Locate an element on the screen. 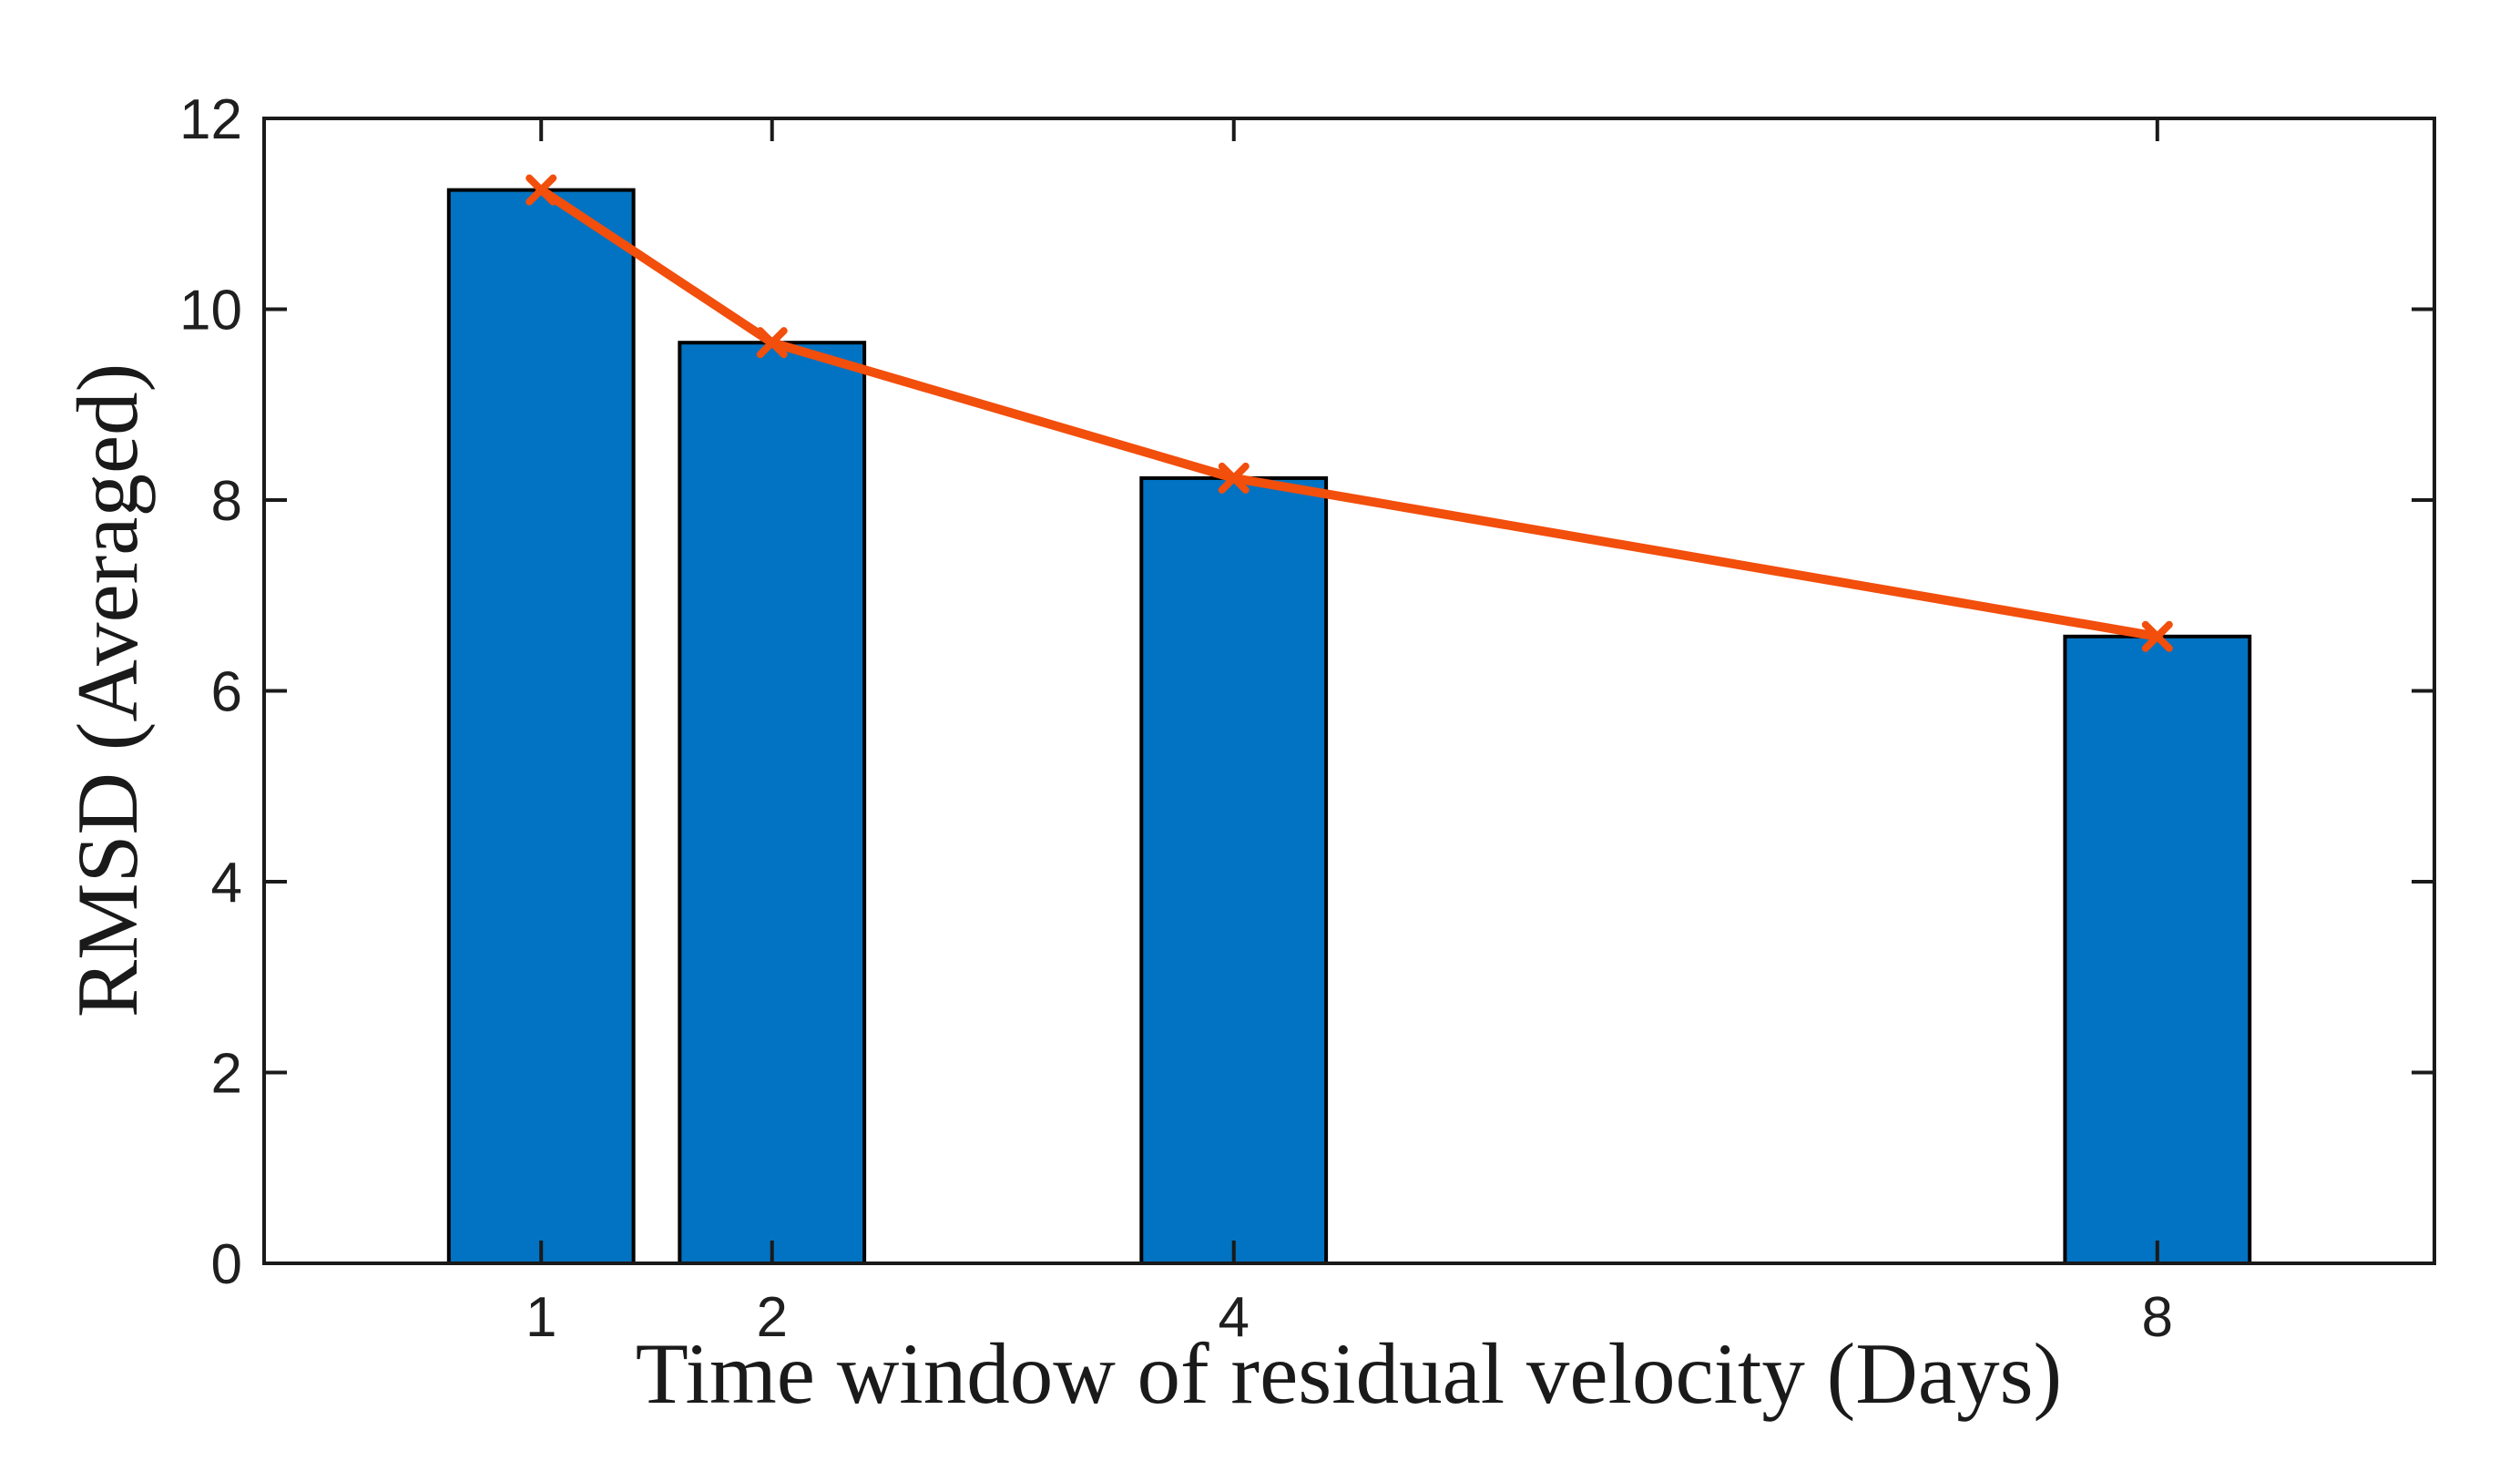 This screenshot has width=2520, height=1471. x-tick-label: 8 is located at coordinates (2157, 1317).